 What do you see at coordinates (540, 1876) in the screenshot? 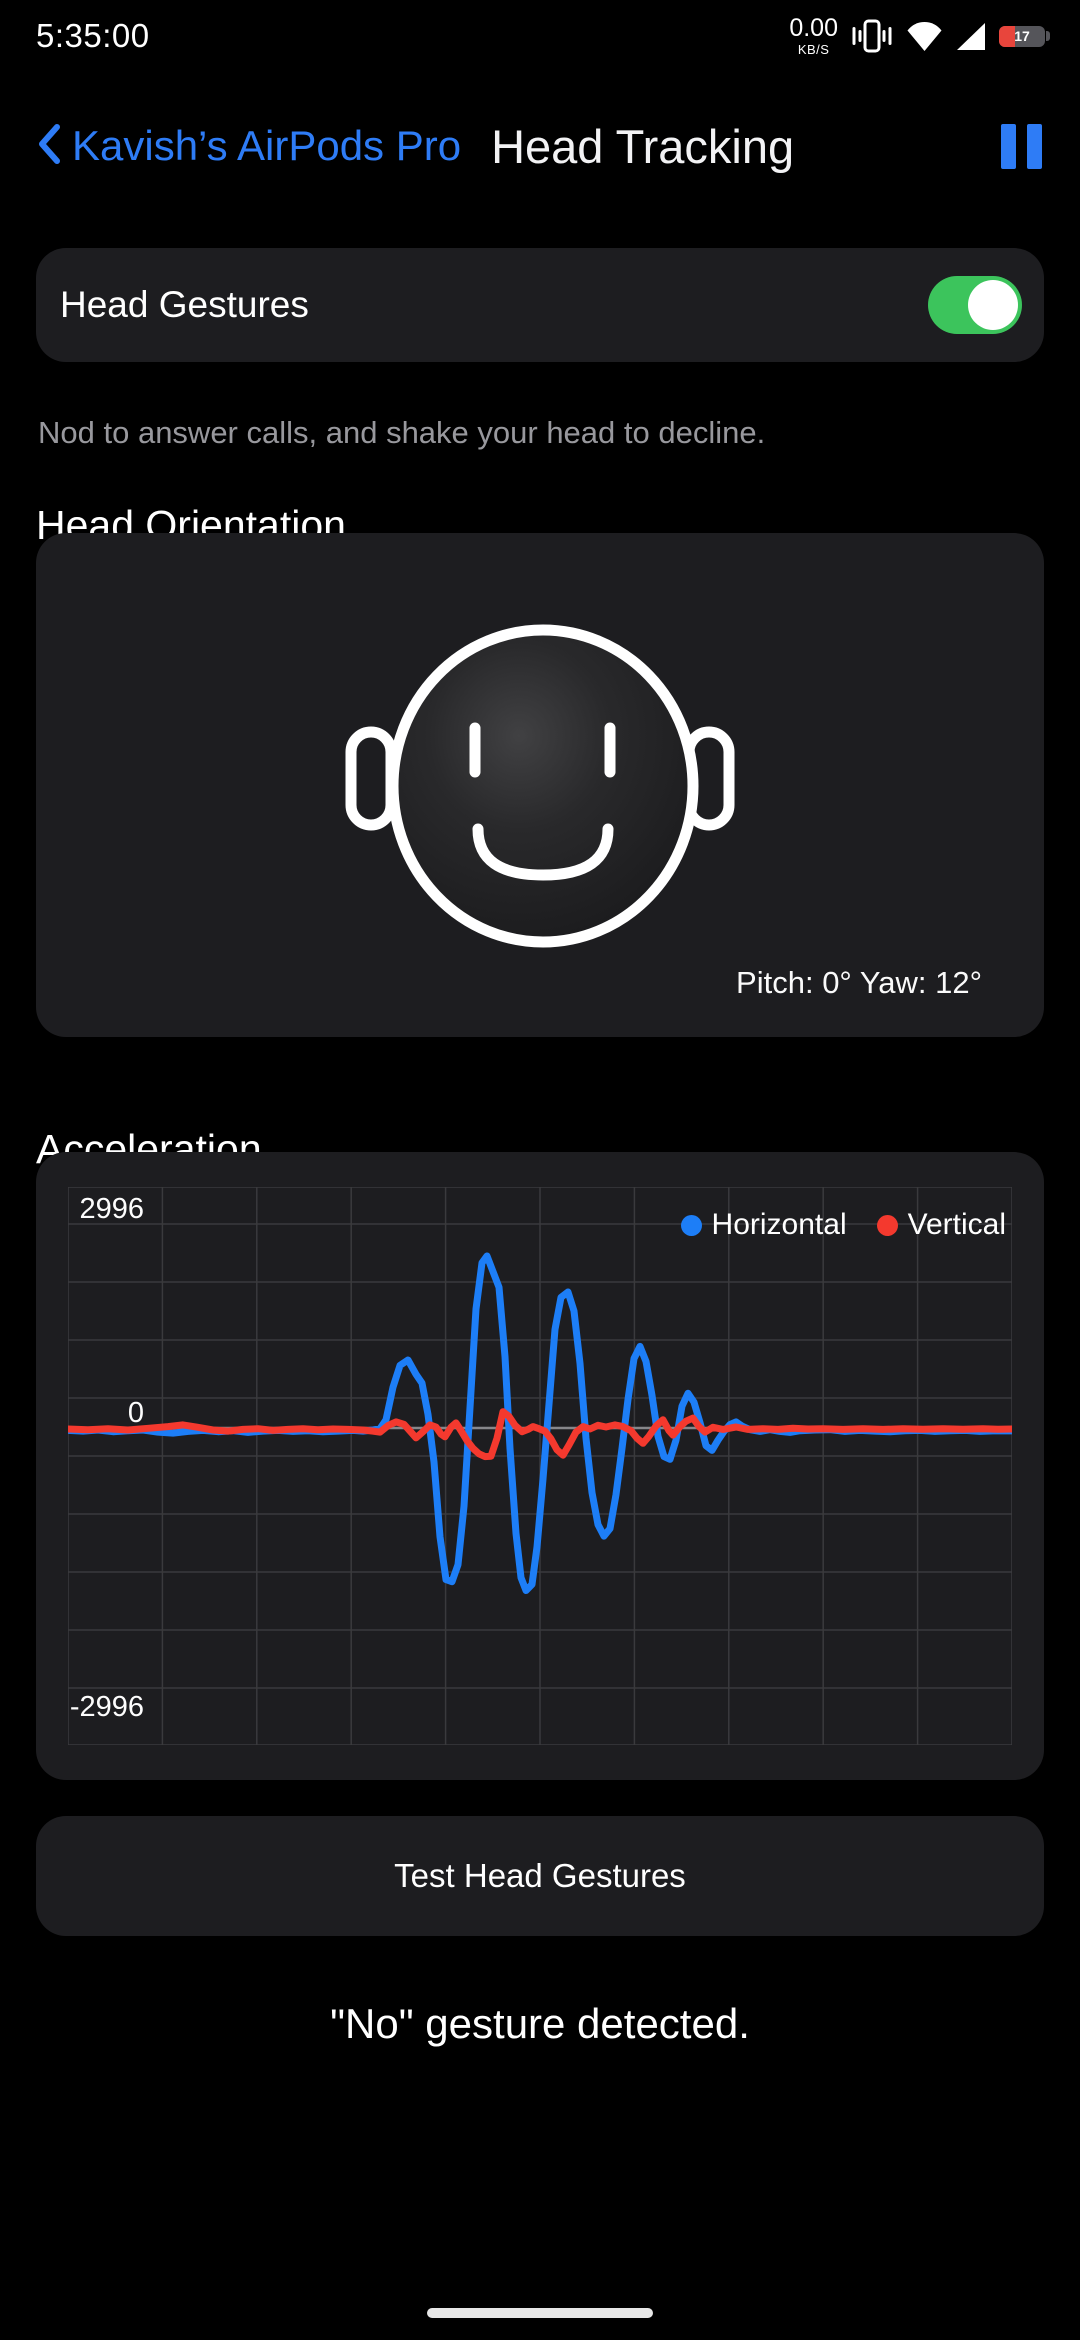
I see `test-head-gestures-button: Test Head Gestures` at bounding box center [540, 1876].